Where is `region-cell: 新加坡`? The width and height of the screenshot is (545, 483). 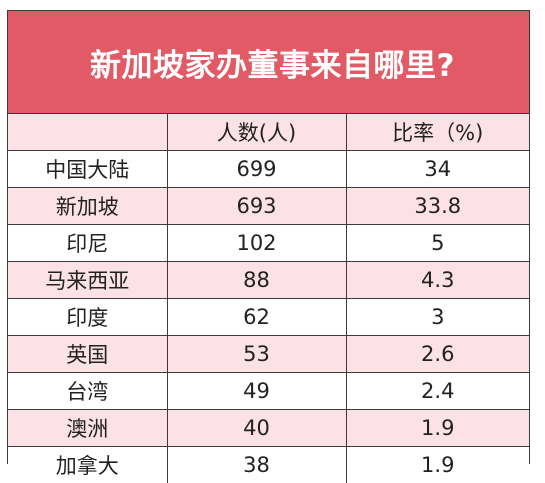 region-cell: 新加坡 is located at coordinates (87, 206).